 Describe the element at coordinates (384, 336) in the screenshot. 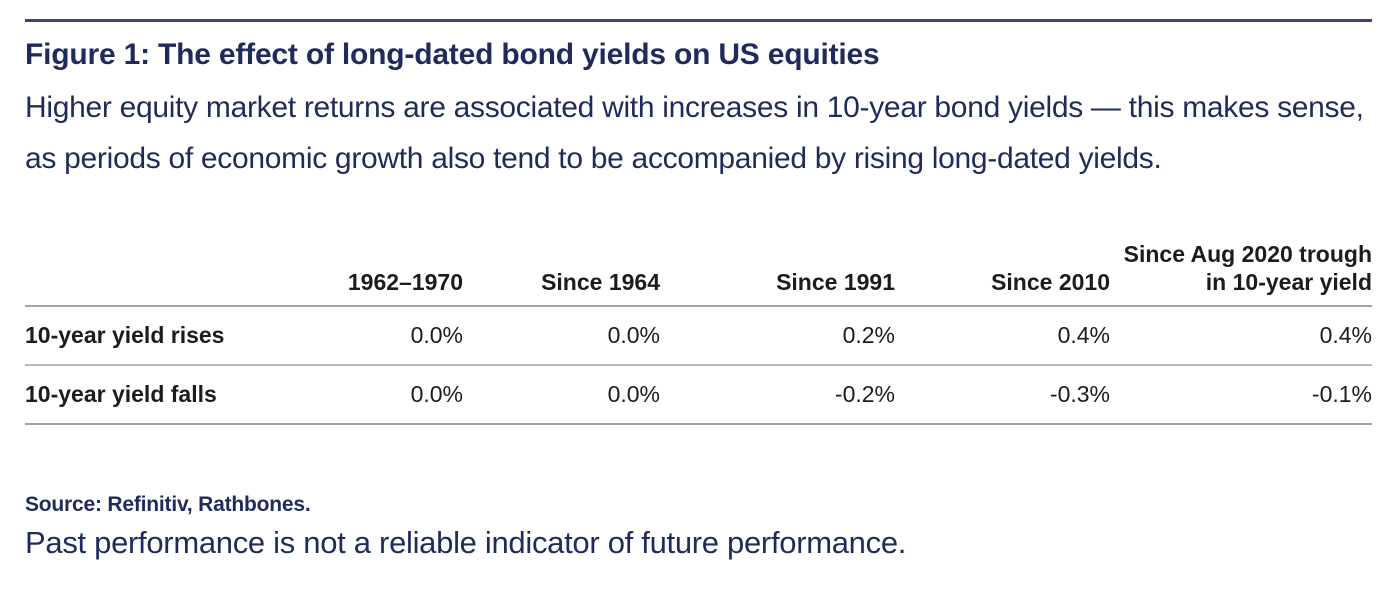

I see `cell-rises-1962-1970: 0.0%` at that location.